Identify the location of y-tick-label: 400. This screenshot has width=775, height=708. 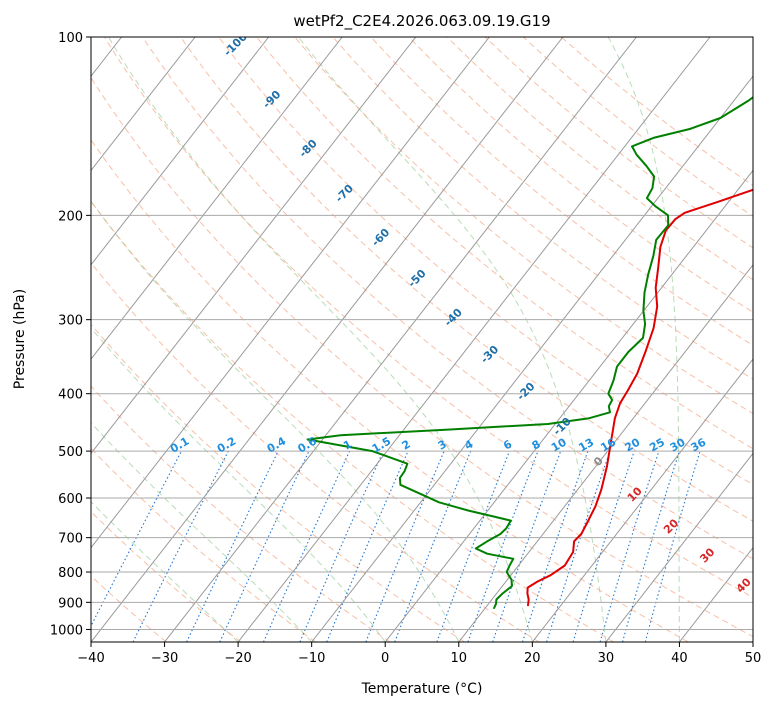
(70, 395).